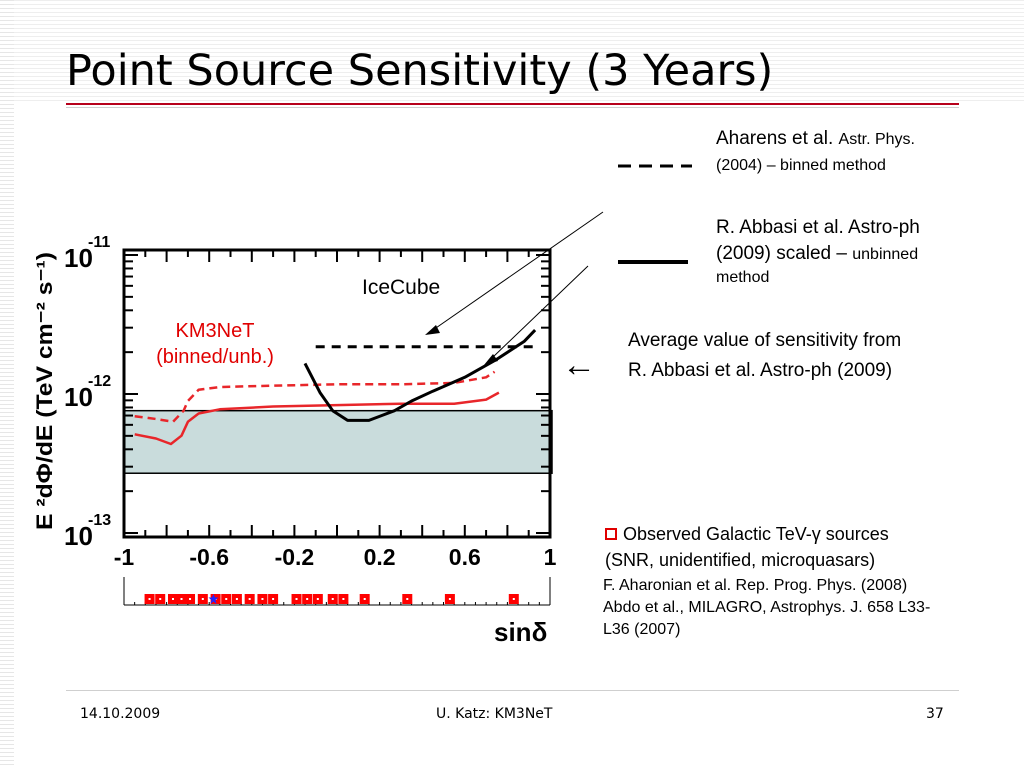  What do you see at coordinates (335, 557) in the screenshot?
I see `x-tick-labels: -1 -0.6 -0.2 0.2 0.6 1` at bounding box center [335, 557].